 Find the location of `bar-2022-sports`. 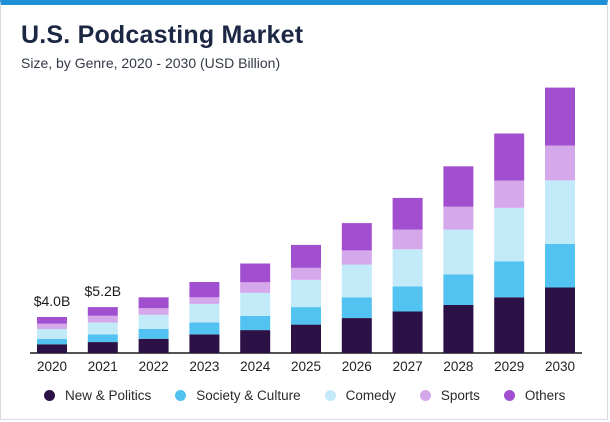

bar-2022-sports is located at coordinates (153, 311).